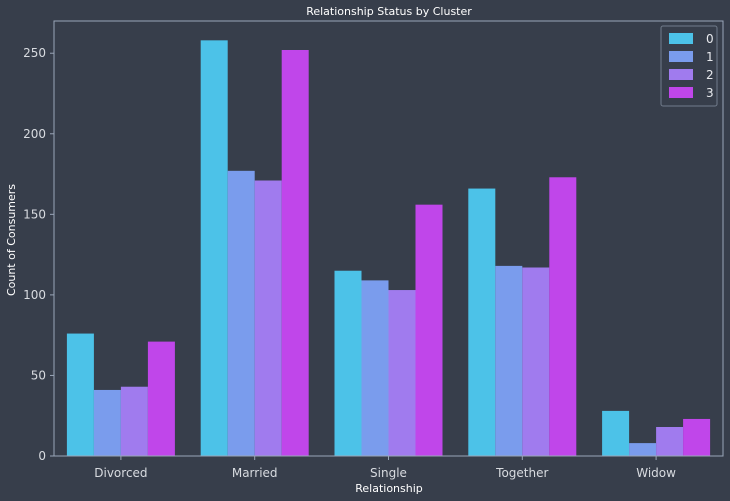  I want to click on x-tick-label-divorced: Divorced, so click(120, 473).